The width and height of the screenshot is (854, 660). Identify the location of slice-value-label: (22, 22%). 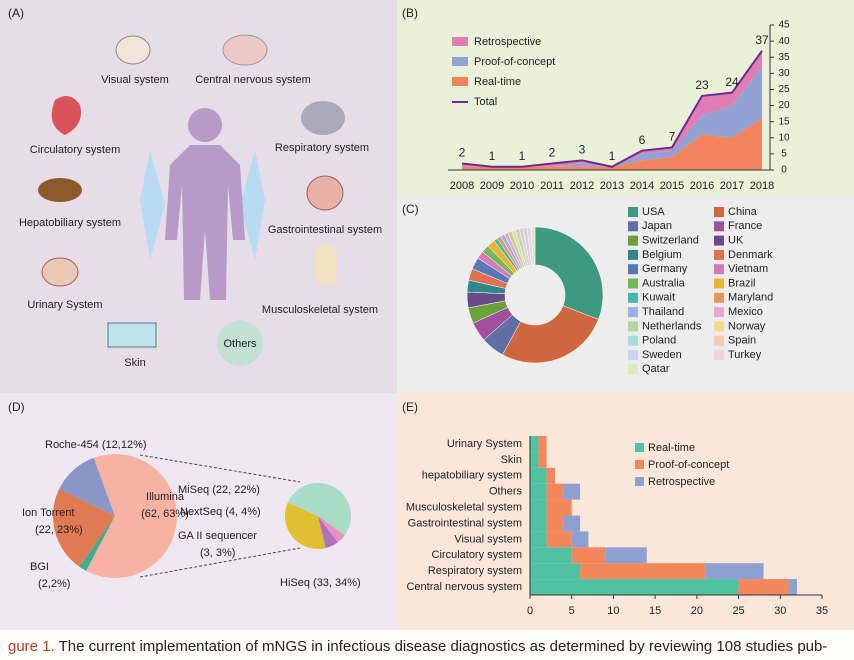
(236, 490).